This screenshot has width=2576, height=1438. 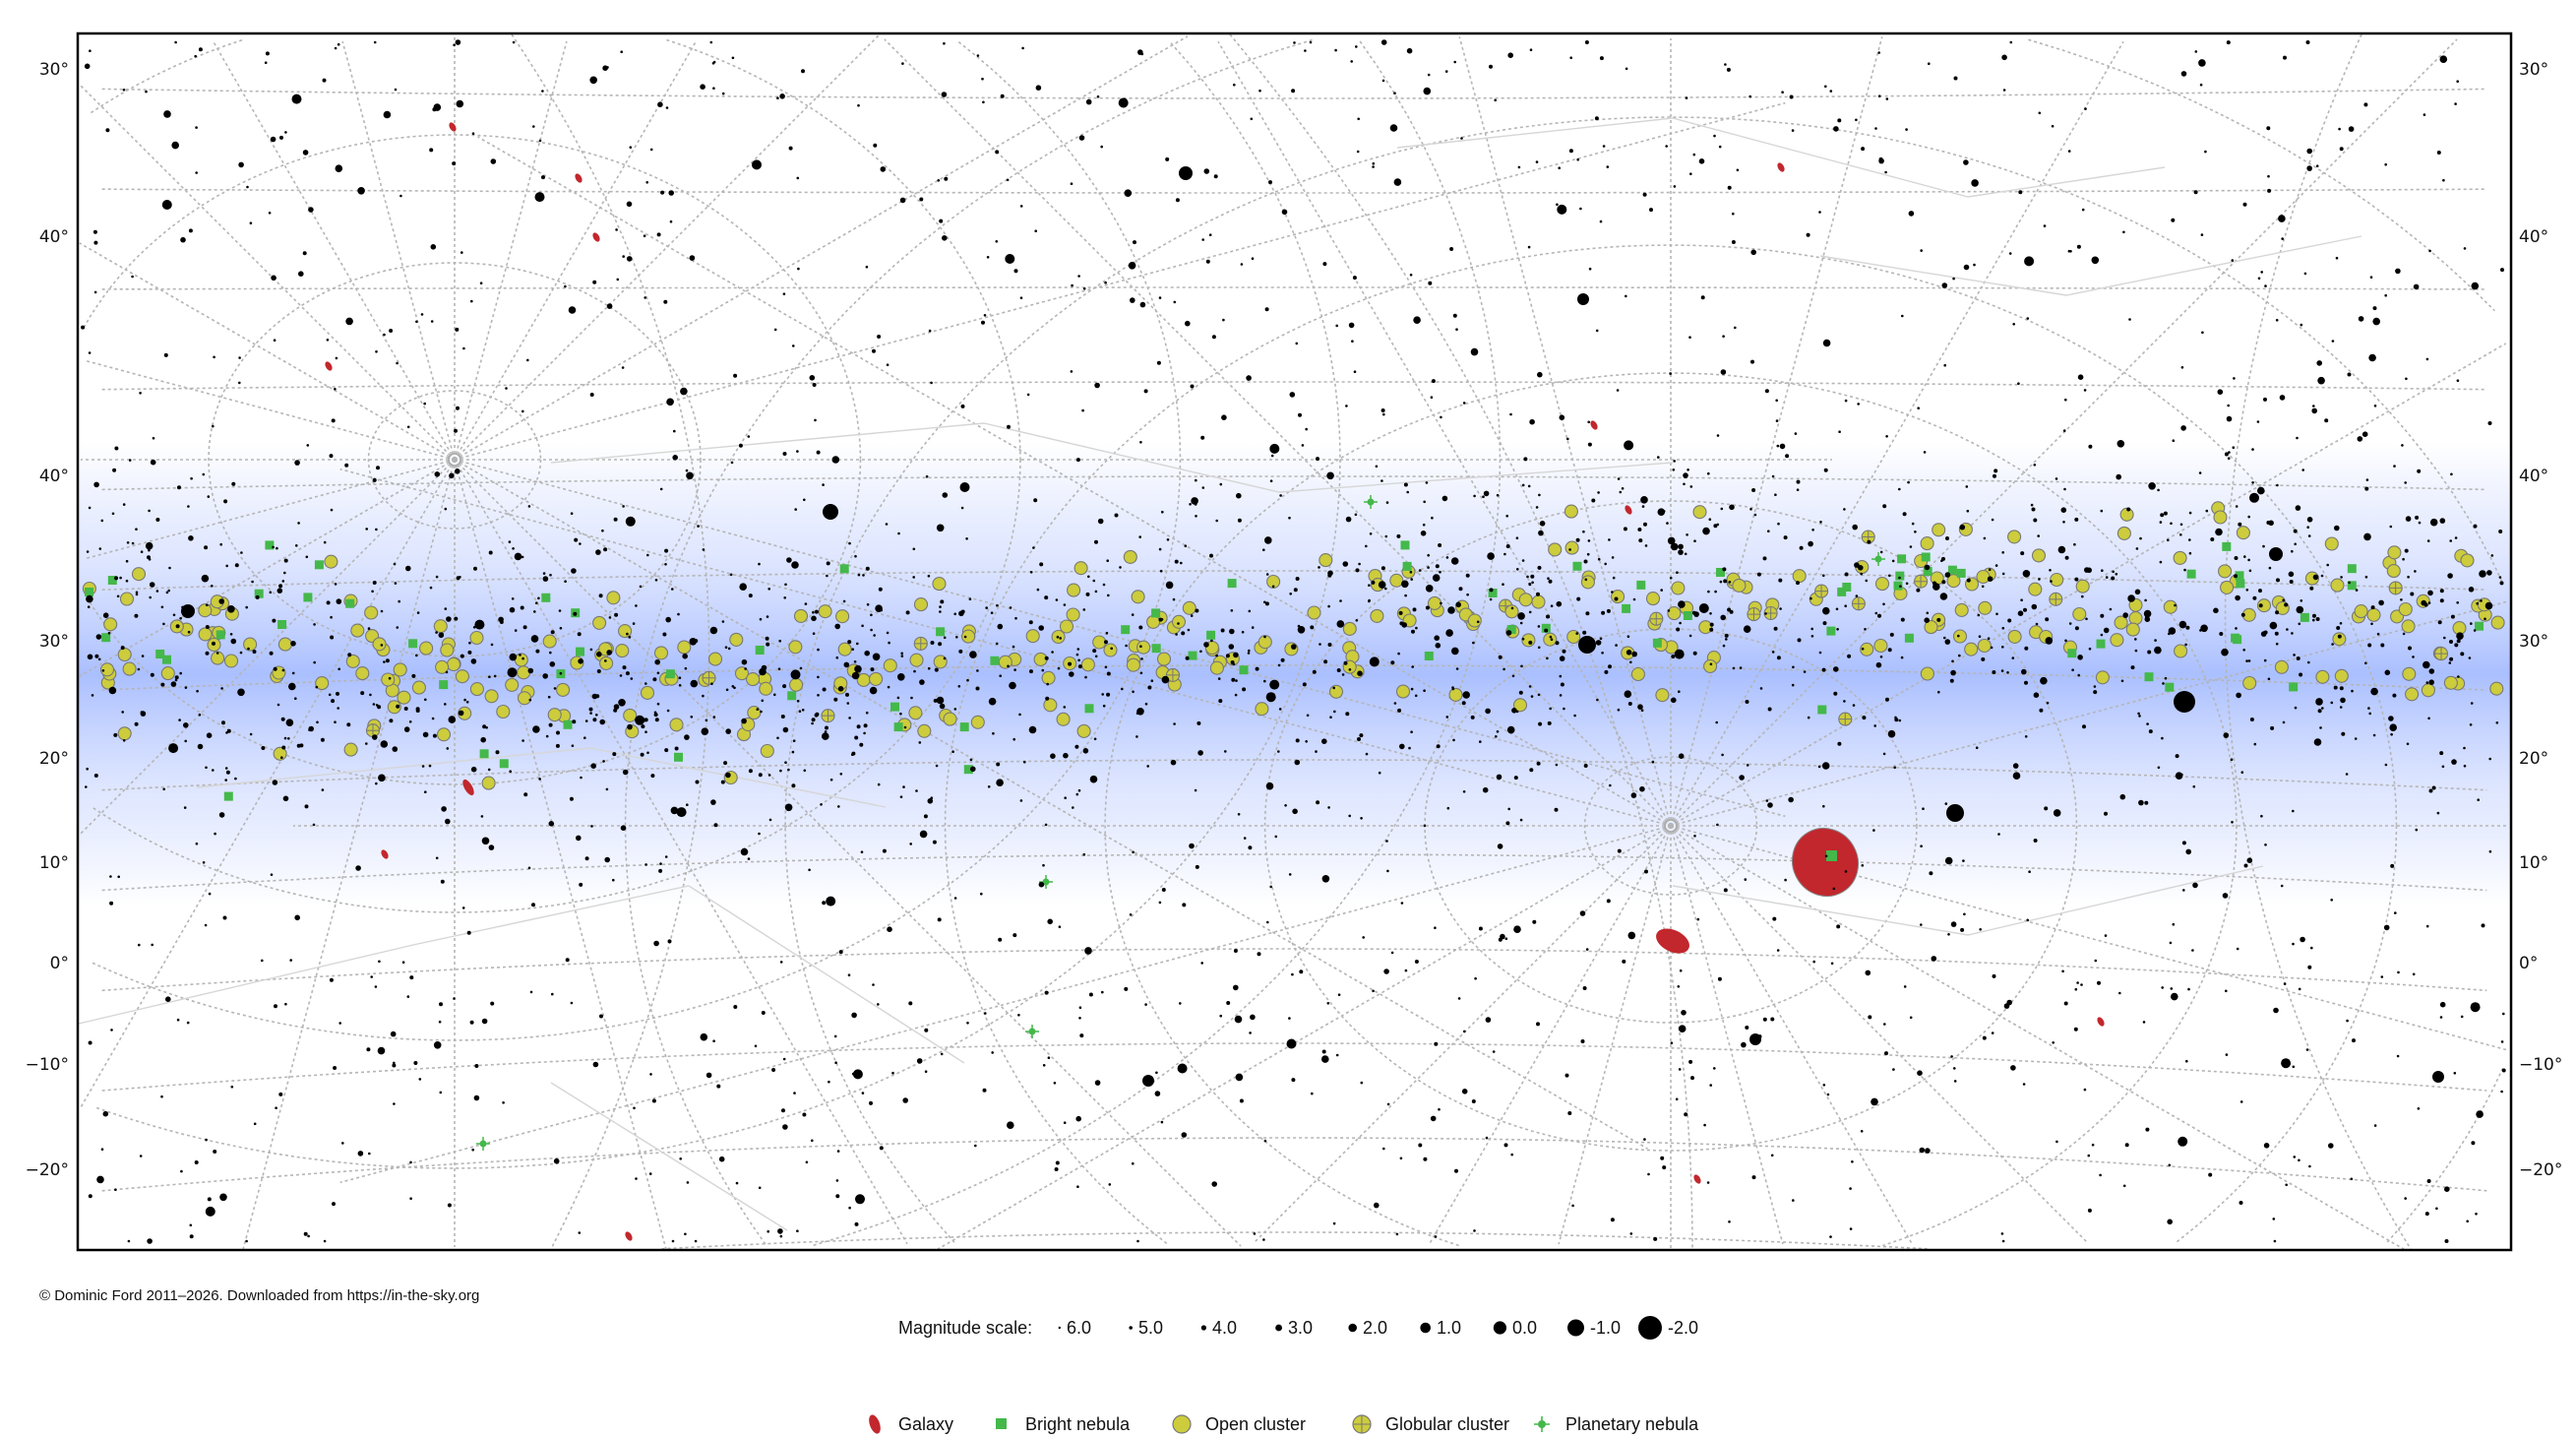 I want to click on magnitude-value: 5.0, so click(x=1150, y=1328).